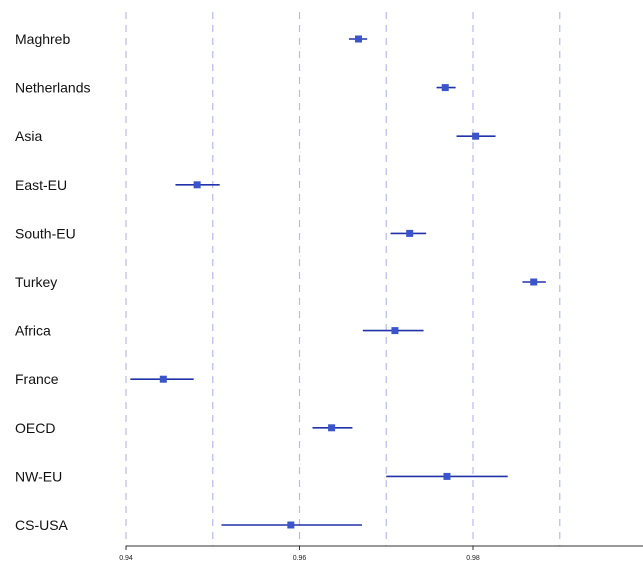 Image resolution: width=643 pixels, height=568 pixels. What do you see at coordinates (35, 428) in the screenshot?
I see `category-label: OECD` at bounding box center [35, 428].